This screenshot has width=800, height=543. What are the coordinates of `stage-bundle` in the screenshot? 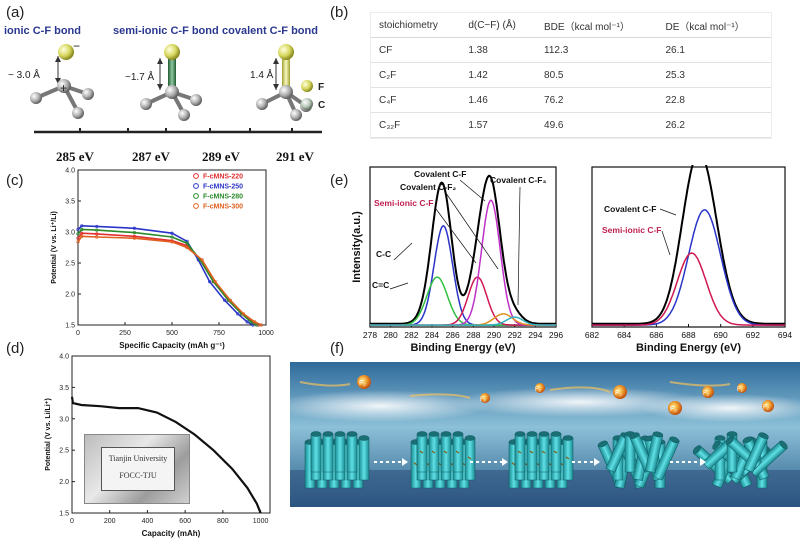 It's located at (541, 460).